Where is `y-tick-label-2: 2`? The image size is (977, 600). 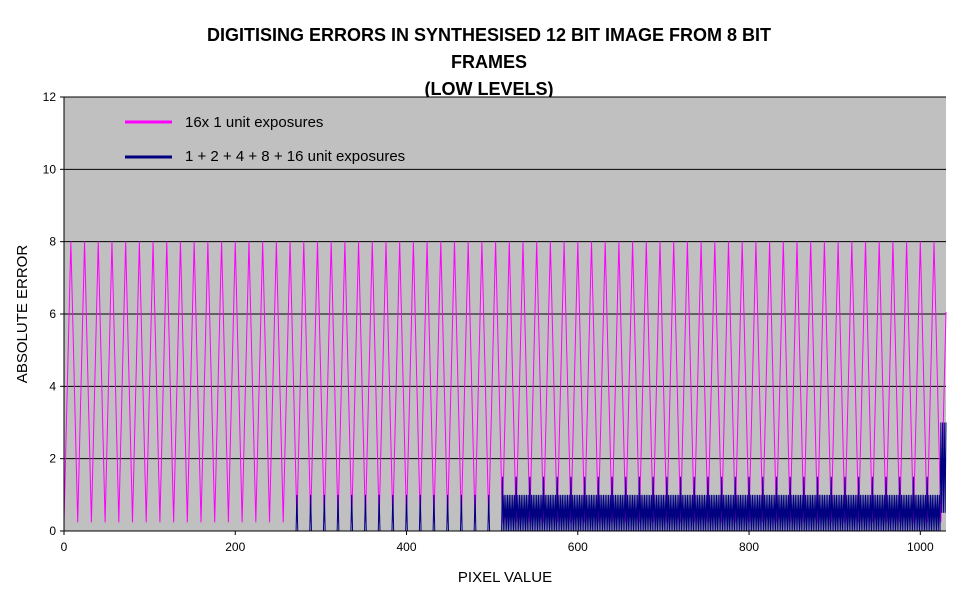 y-tick-label-2: 2 is located at coordinates (52, 459).